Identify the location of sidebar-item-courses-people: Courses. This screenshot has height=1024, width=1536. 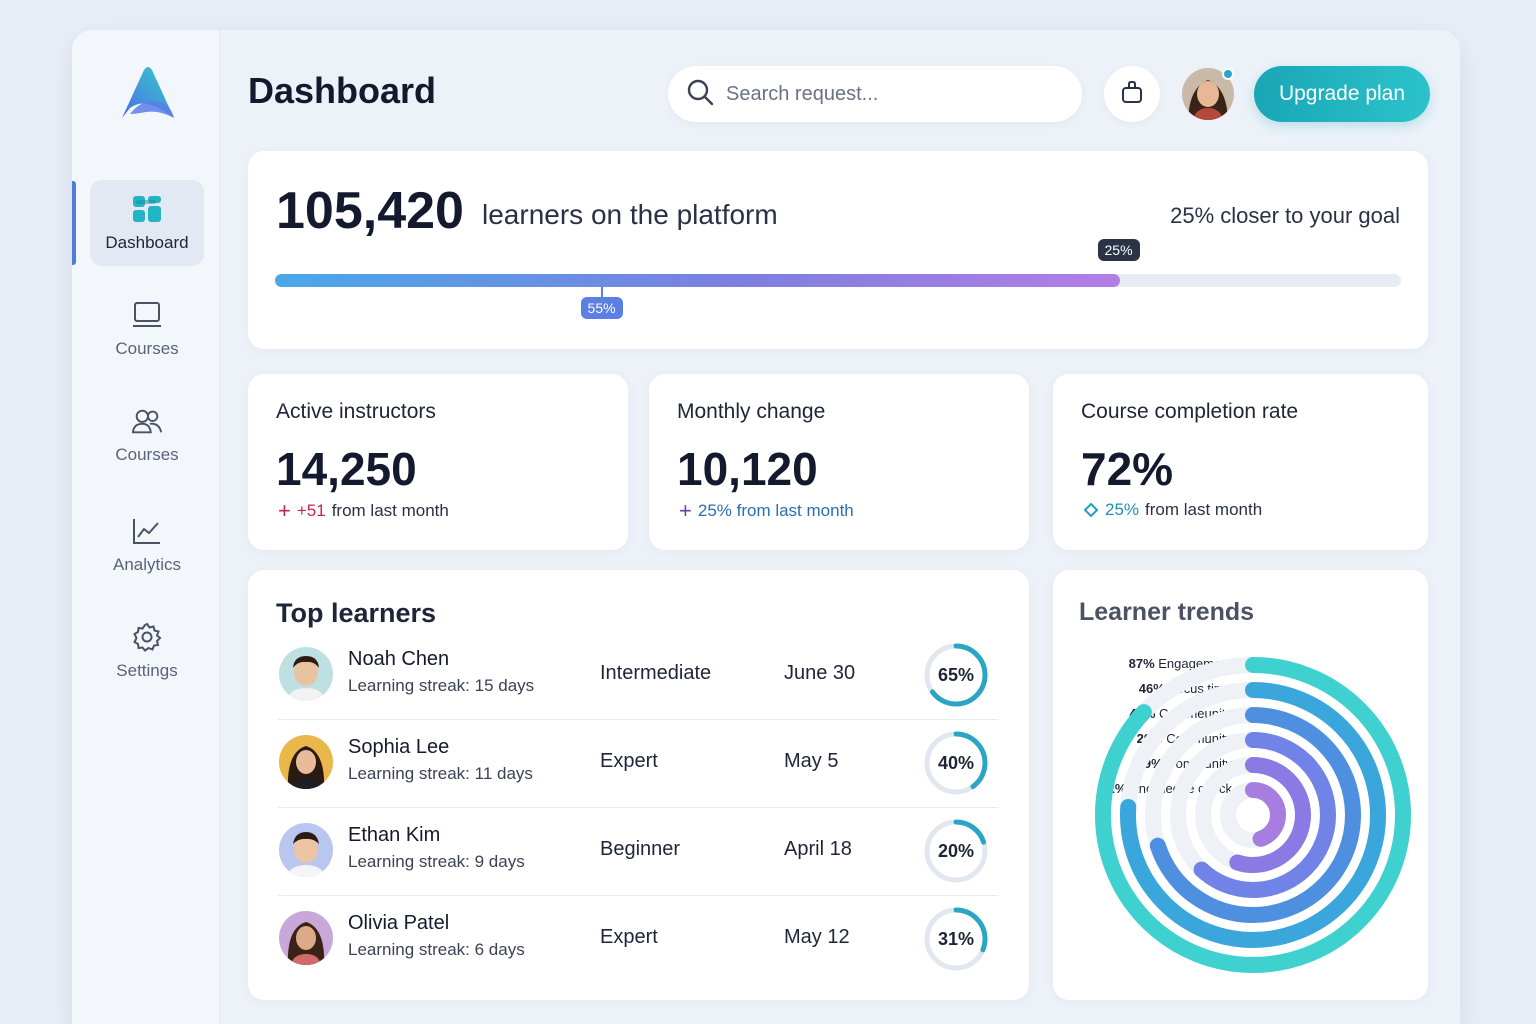
(147, 435).